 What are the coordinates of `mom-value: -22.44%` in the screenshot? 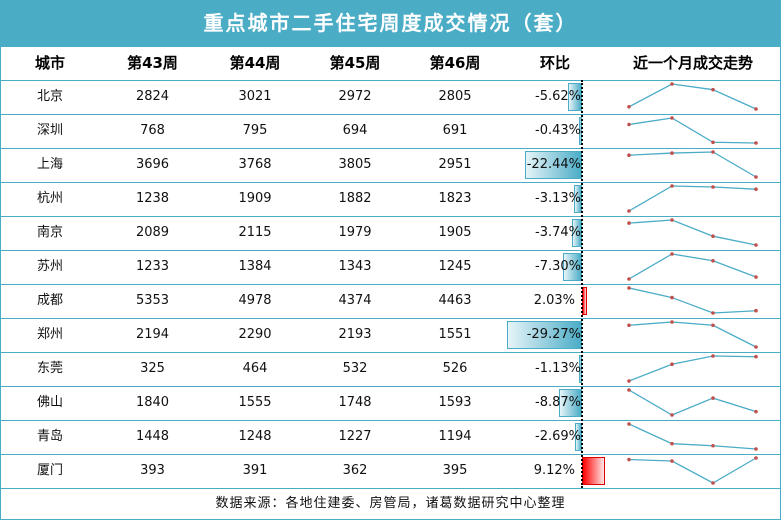 It's located at (553, 164).